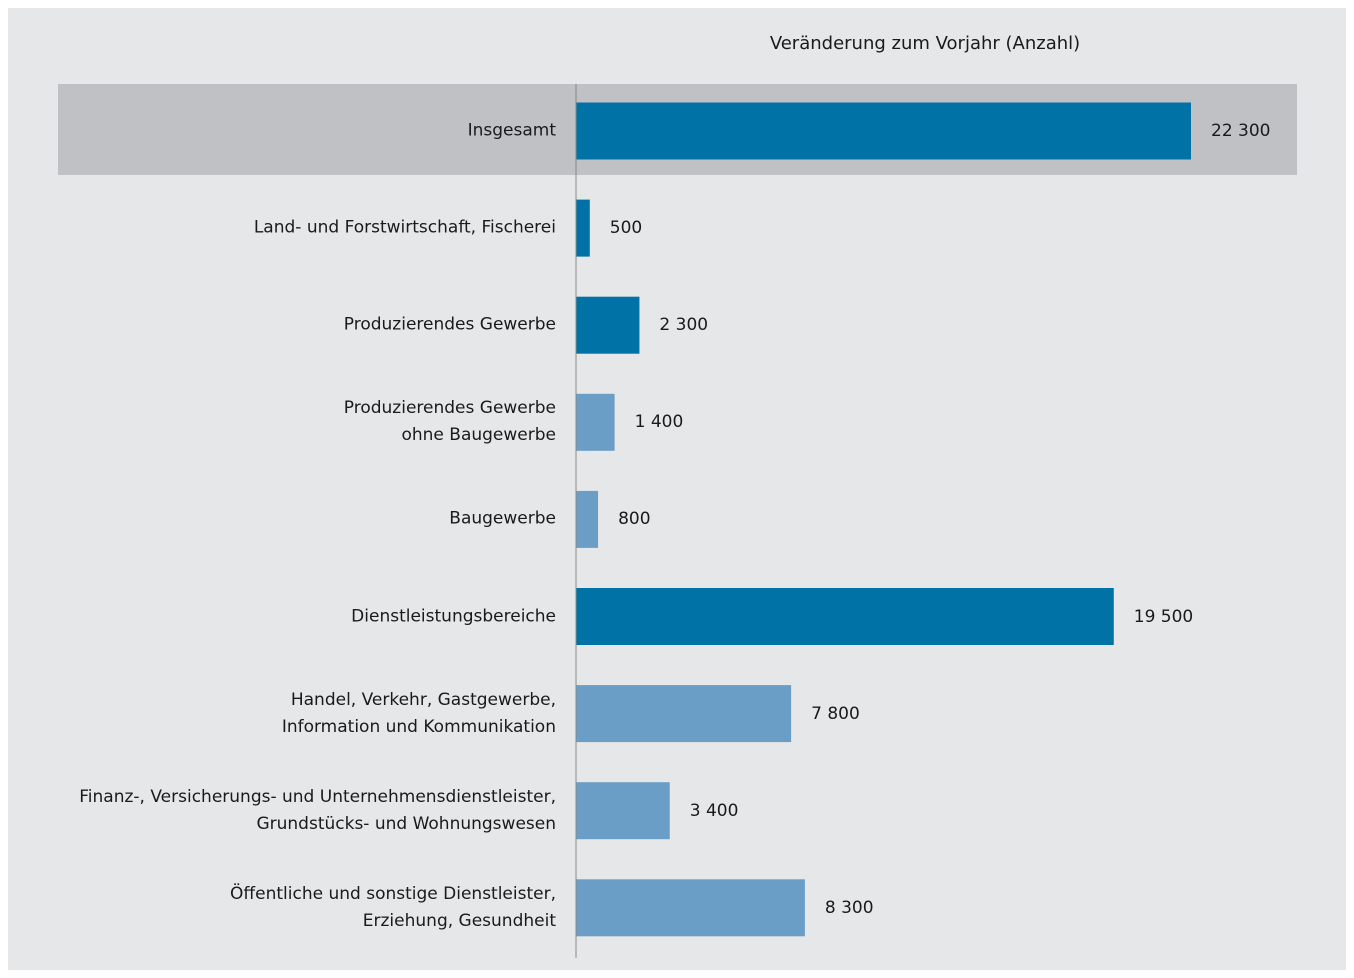 The image size is (1354, 978). Describe the element at coordinates (502, 518) in the screenshot. I see `category-label: Baugewerbe` at that location.